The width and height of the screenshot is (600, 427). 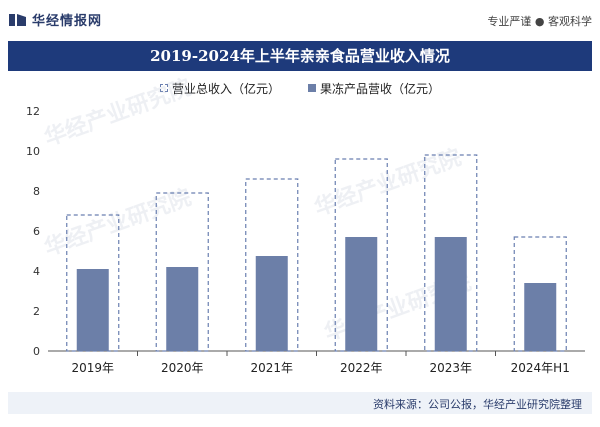 What do you see at coordinates (36, 191) in the screenshot?
I see `y-tick-label: 8` at bounding box center [36, 191].